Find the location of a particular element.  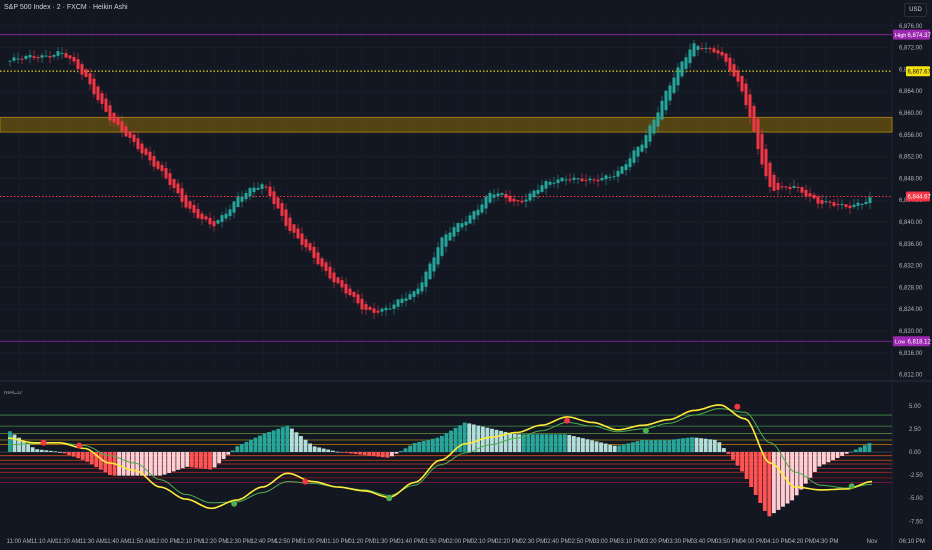

time-tick-label: 03:50 PM is located at coordinates (728, 542).